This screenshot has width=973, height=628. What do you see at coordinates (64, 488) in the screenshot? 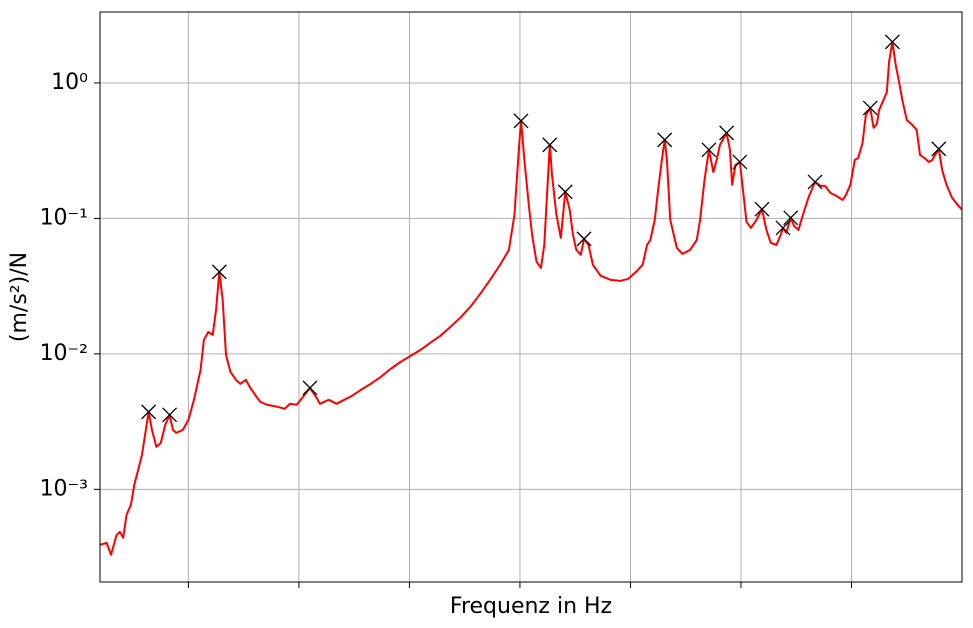
I see `y-tick-label: 10⁻³` at bounding box center [64, 488].